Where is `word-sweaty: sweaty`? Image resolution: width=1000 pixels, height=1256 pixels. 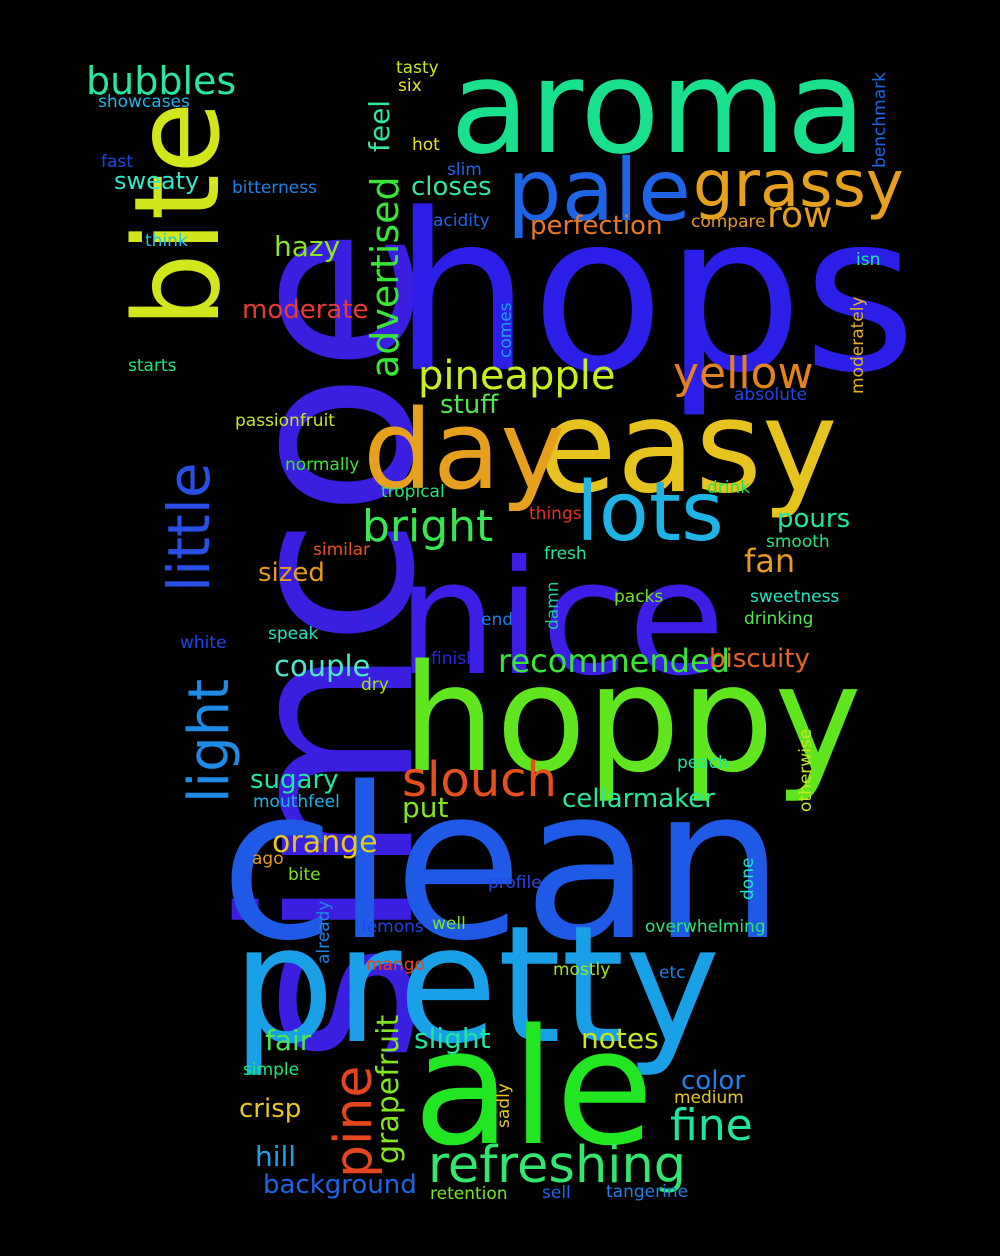 word-sweaty: sweaty is located at coordinates (157, 181).